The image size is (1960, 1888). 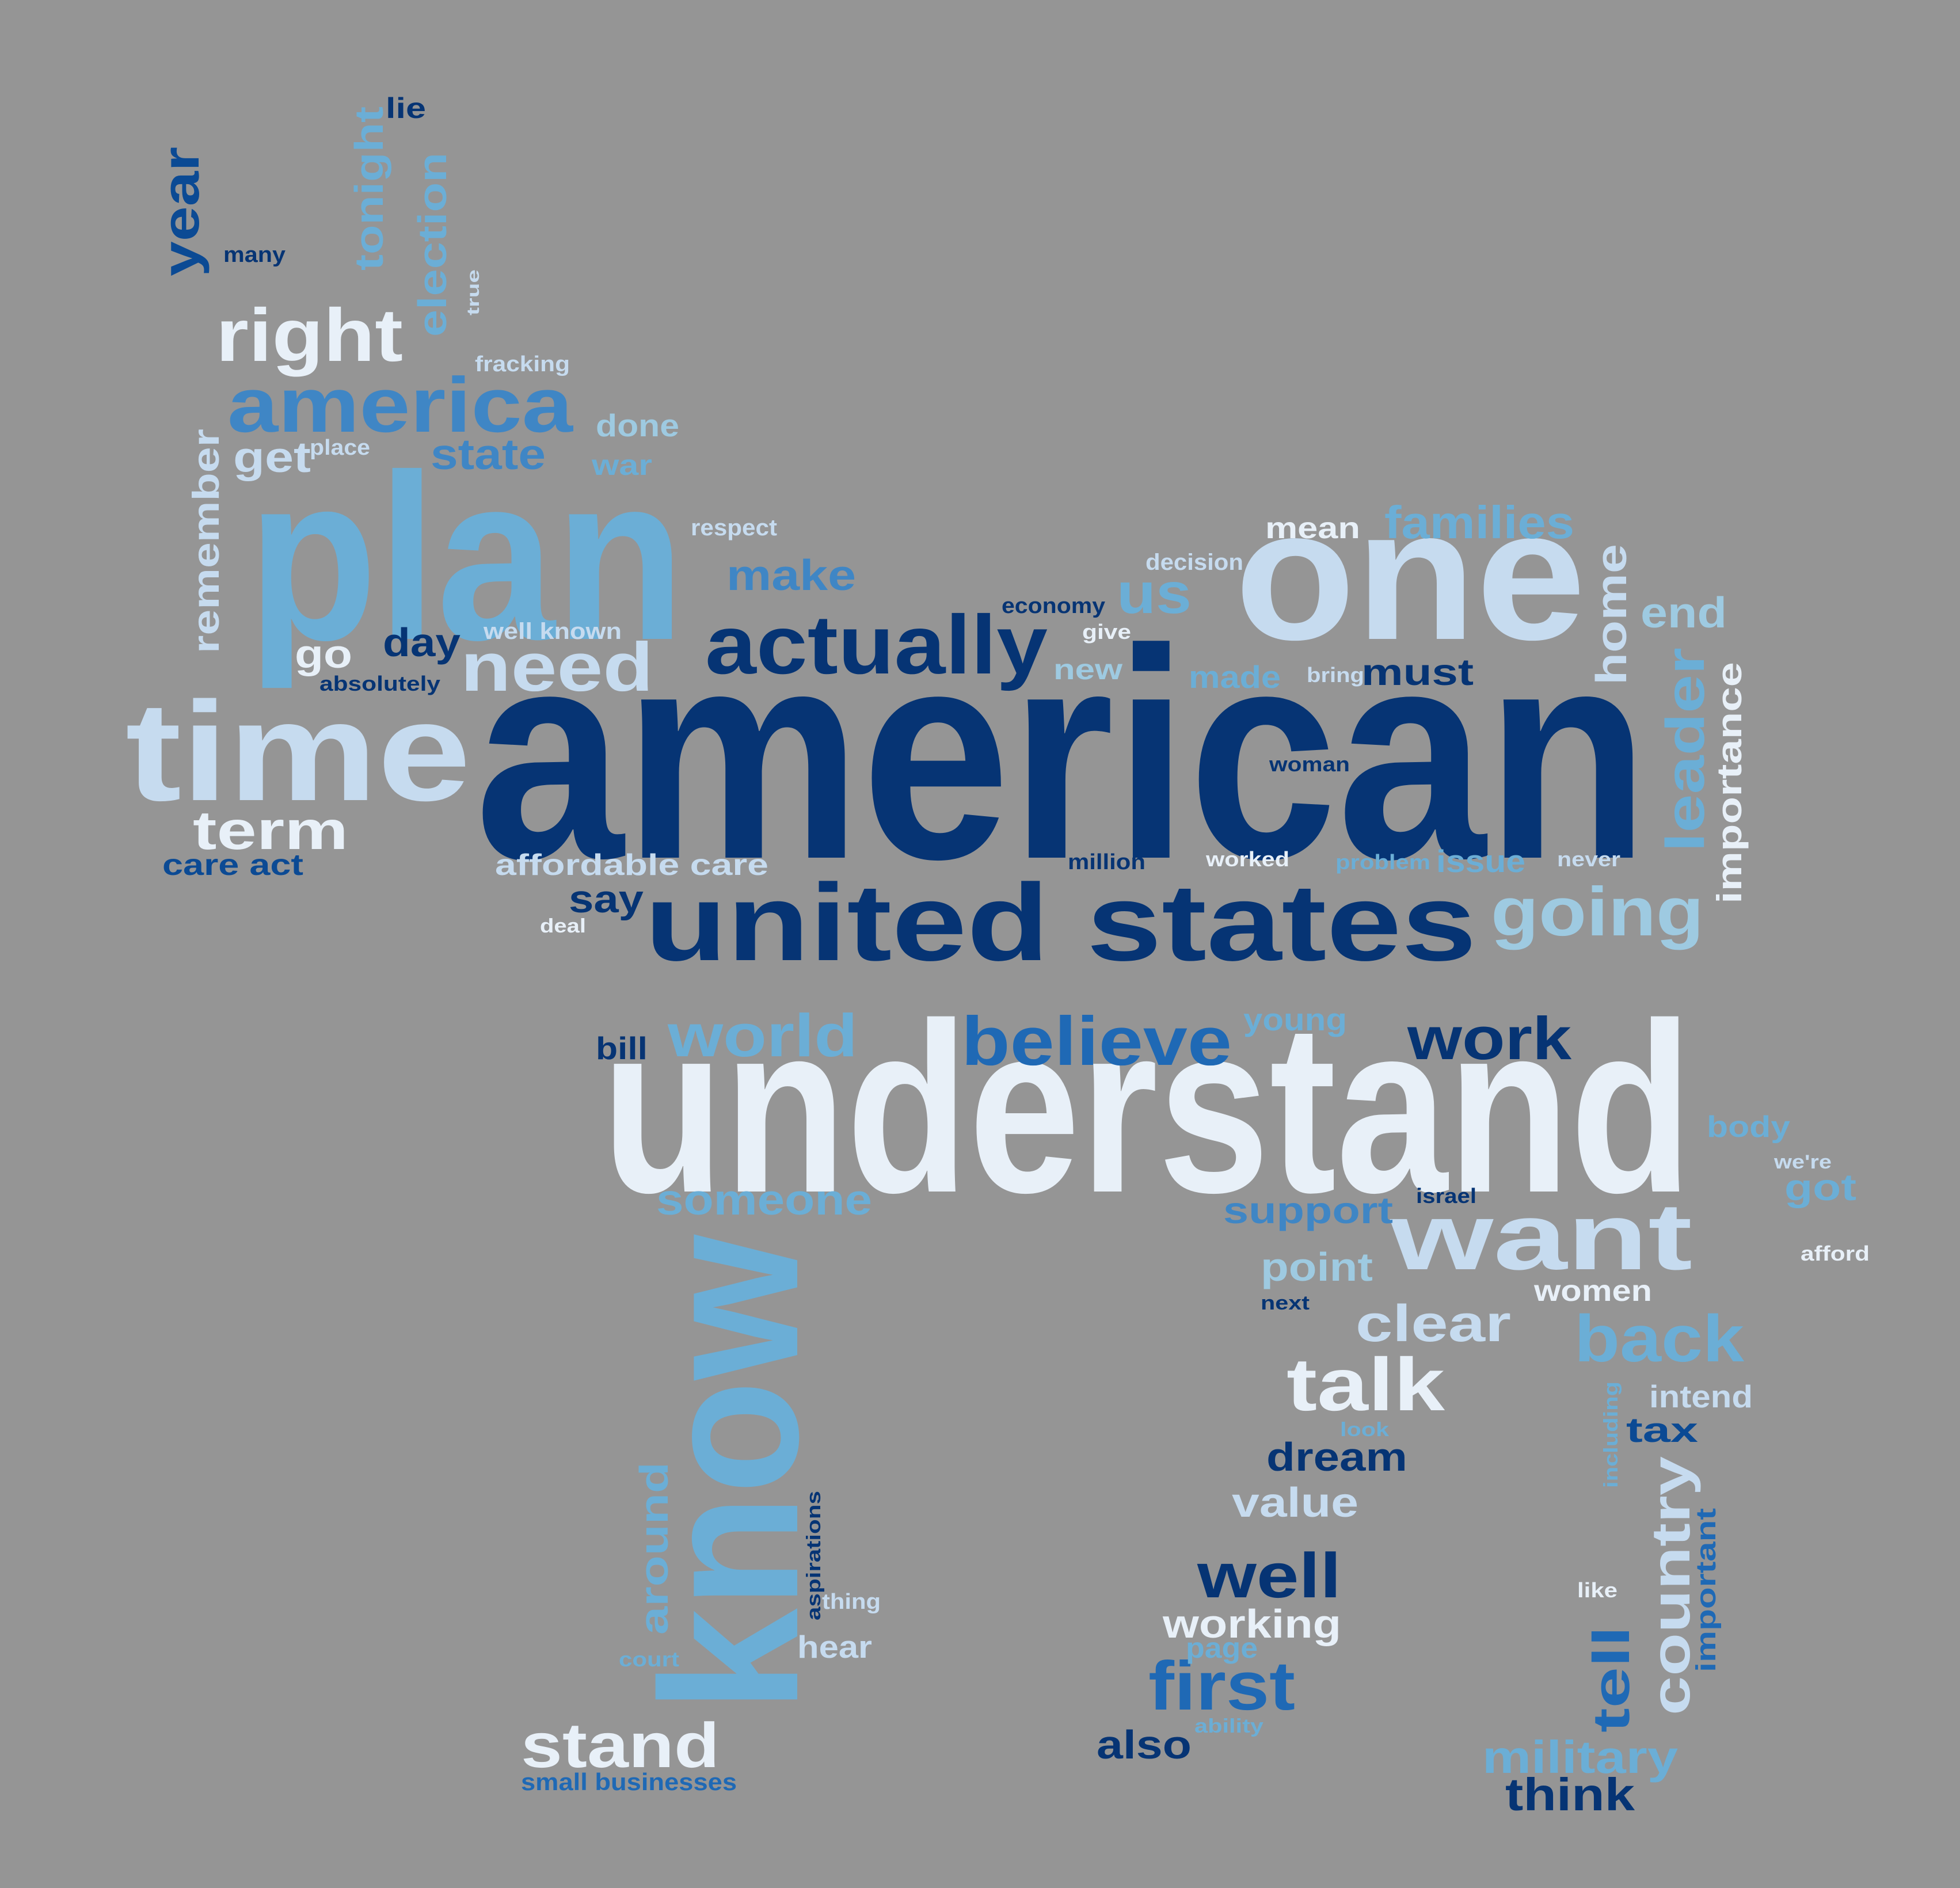 What do you see at coordinates (835, 1647) in the screenshot?
I see `cloud-word-hear: hear` at bounding box center [835, 1647].